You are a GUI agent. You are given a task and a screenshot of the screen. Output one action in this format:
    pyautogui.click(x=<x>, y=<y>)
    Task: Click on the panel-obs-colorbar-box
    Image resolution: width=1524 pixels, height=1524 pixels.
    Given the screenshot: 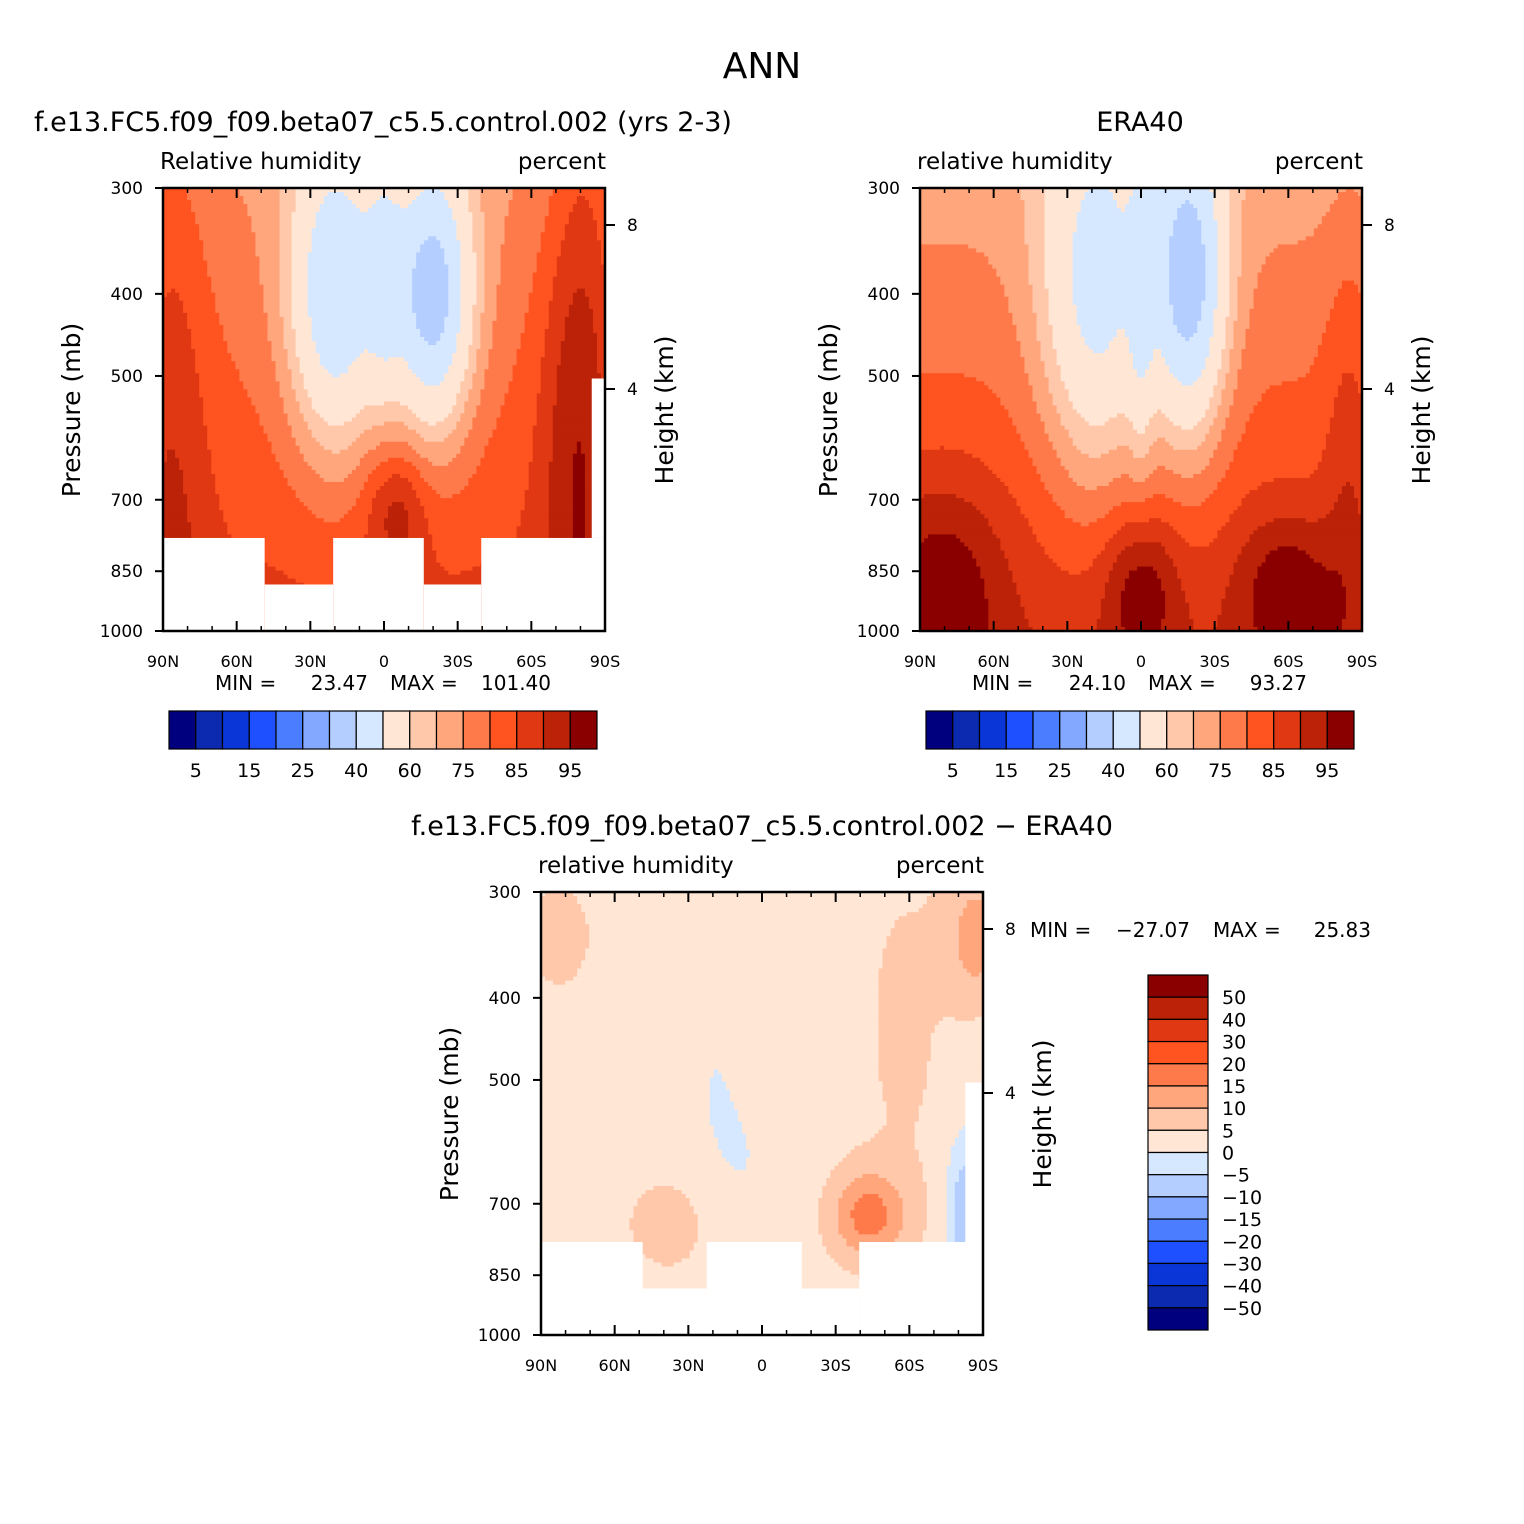 What is the action you would take?
    pyautogui.click(x=1287, y=730)
    